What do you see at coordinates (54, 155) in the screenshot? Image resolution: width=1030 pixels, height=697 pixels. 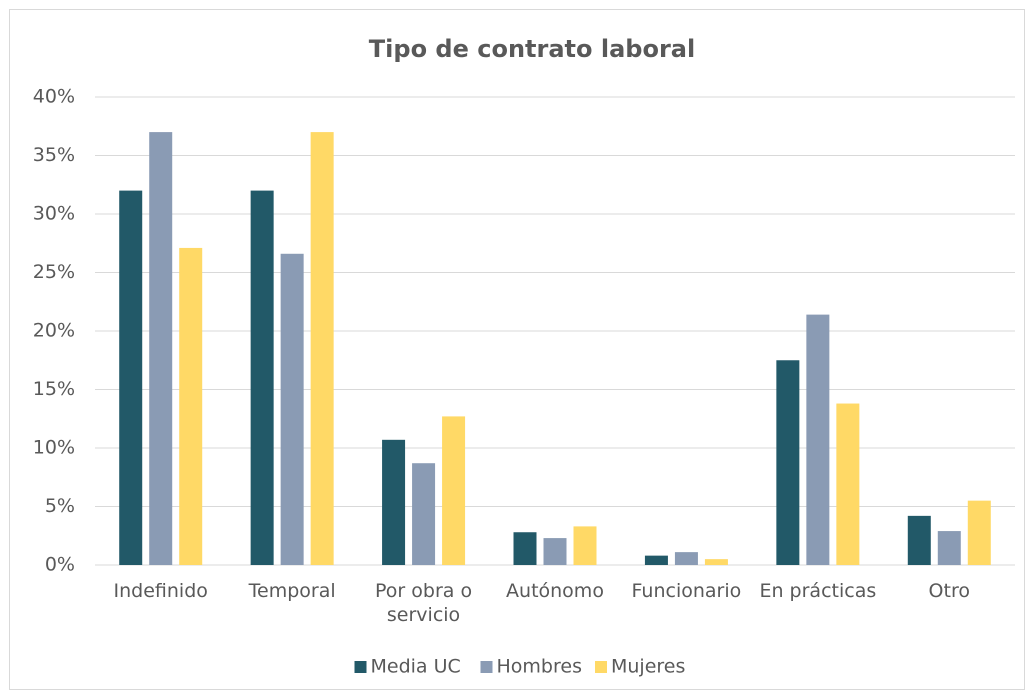 I see `y-tick-label: 35%` at bounding box center [54, 155].